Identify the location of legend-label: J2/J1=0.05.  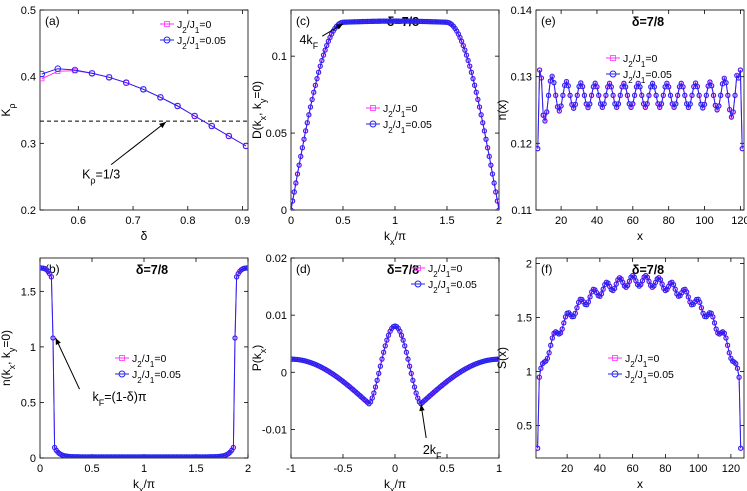
(452, 287).